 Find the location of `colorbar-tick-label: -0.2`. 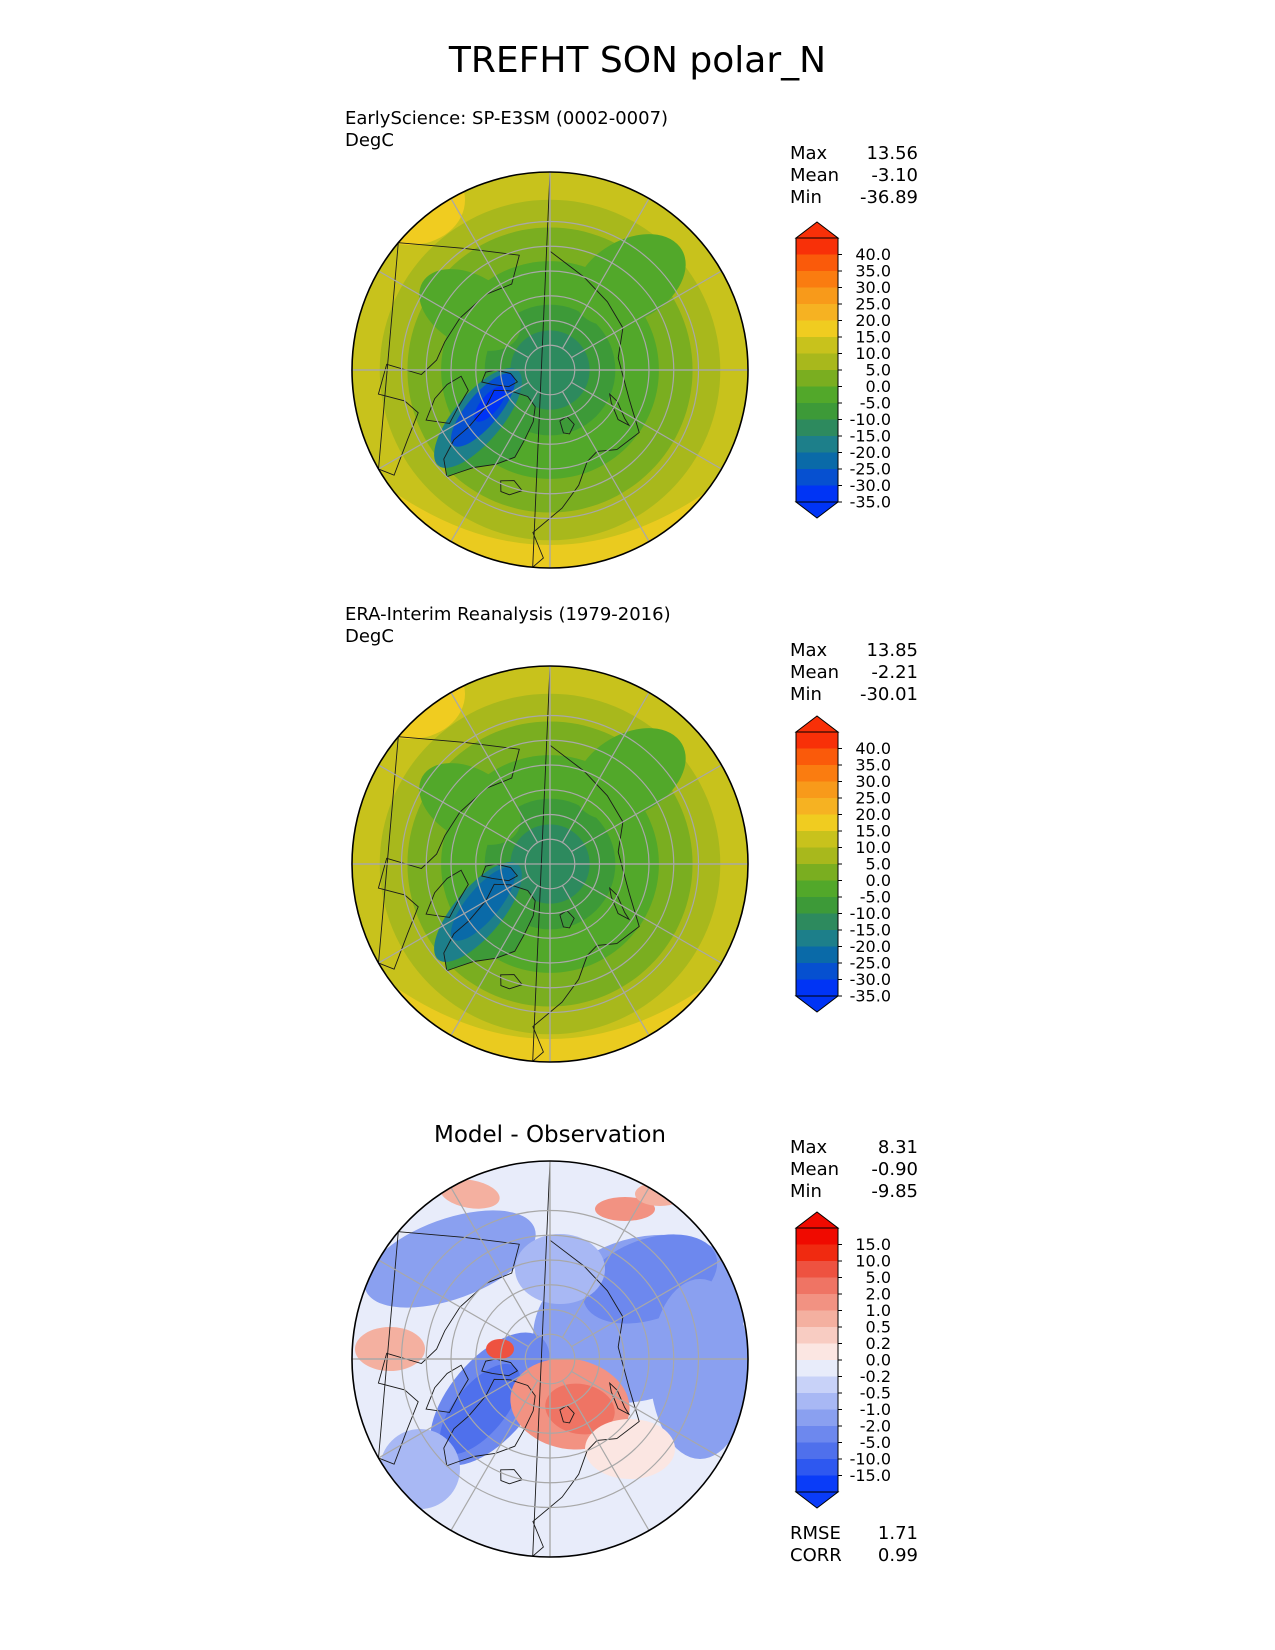

colorbar-tick-label: -0.2 is located at coordinates (875, 1376).